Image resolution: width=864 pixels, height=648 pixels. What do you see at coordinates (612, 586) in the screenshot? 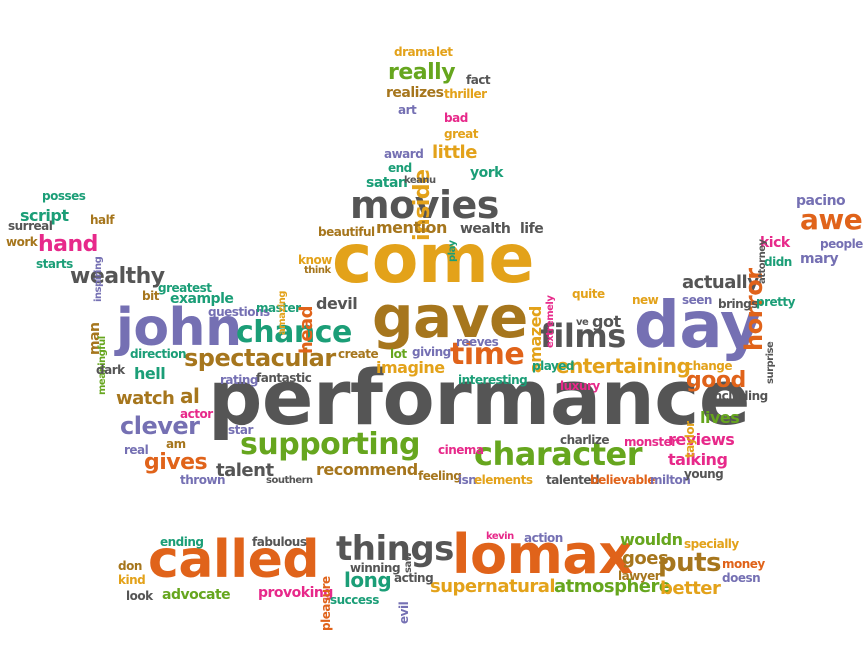
I see `word-atmosphere: atmosphere` at bounding box center [612, 586].